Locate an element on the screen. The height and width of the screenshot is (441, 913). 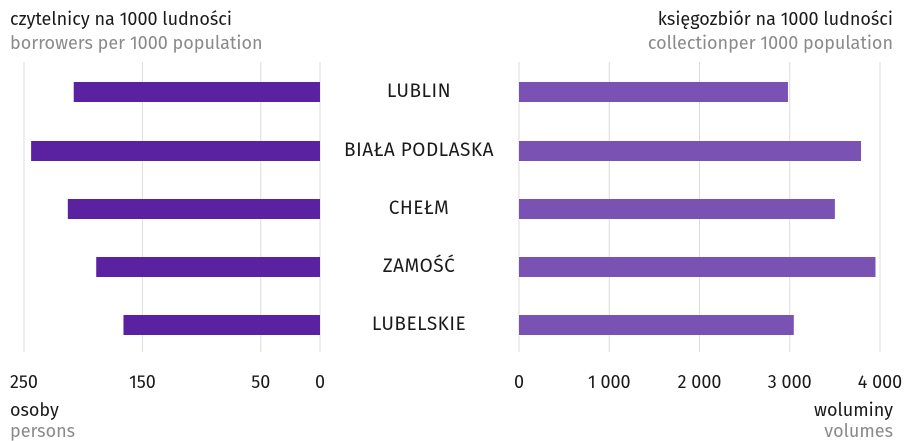
x-tick-label: 4 000 is located at coordinates (880, 382).